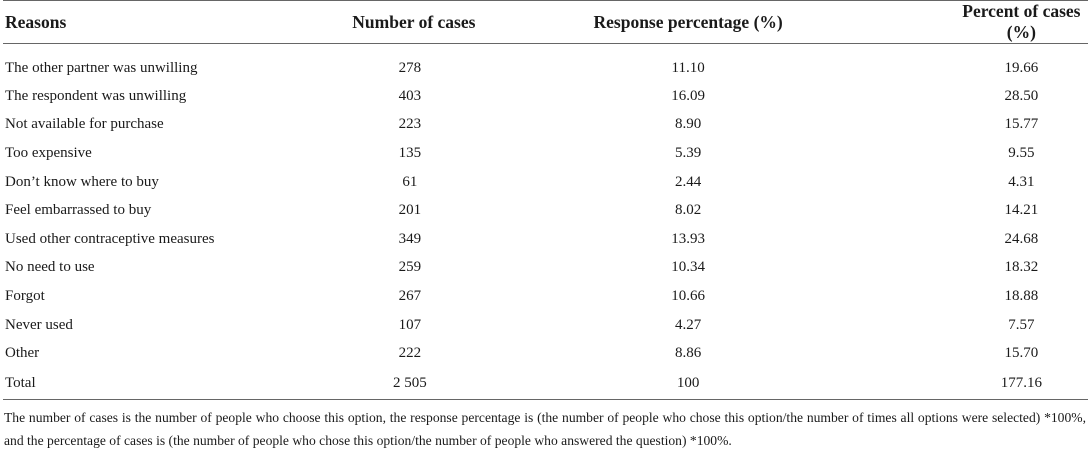 The width and height of the screenshot is (1091, 454). Describe the element at coordinates (681, 383) in the screenshot. I see `response-percentage-cell: 100` at that location.